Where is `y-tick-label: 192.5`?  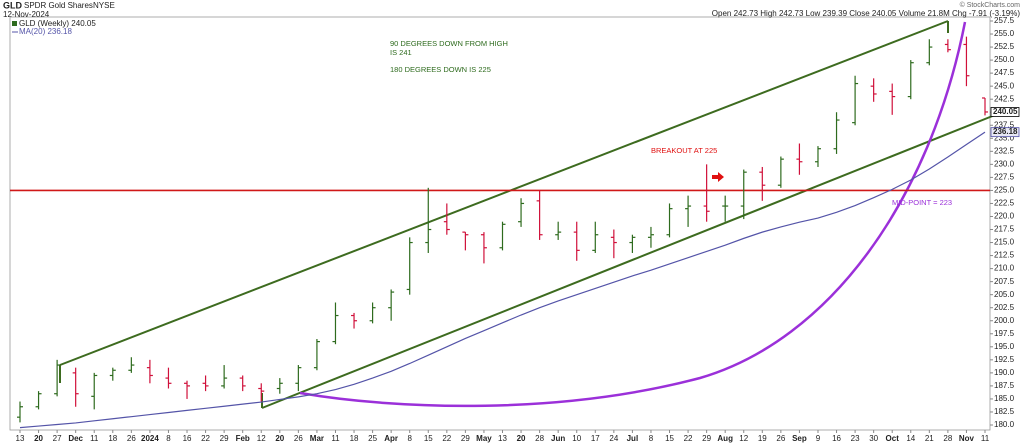
y-tick-label: 192.5 is located at coordinates (1004, 359).